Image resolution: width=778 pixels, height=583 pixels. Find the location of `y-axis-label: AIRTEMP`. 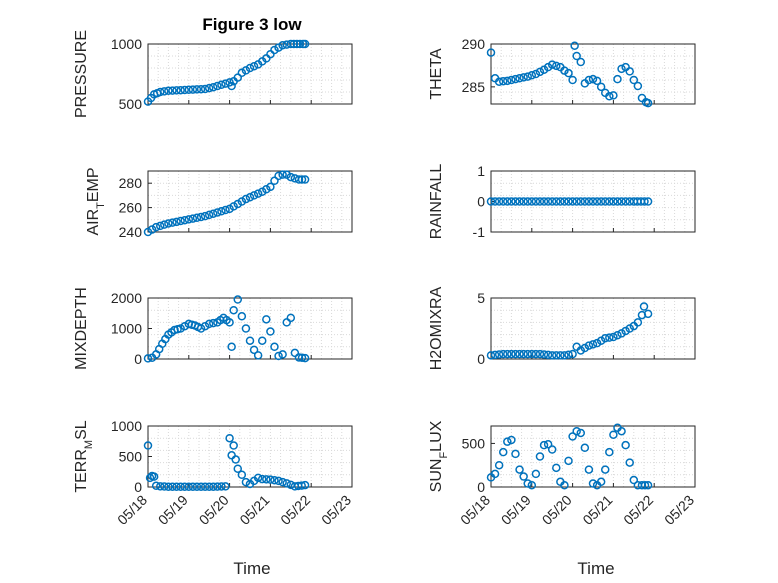

y-axis-label: AIRTEMP is located at coordinates (96, 201).